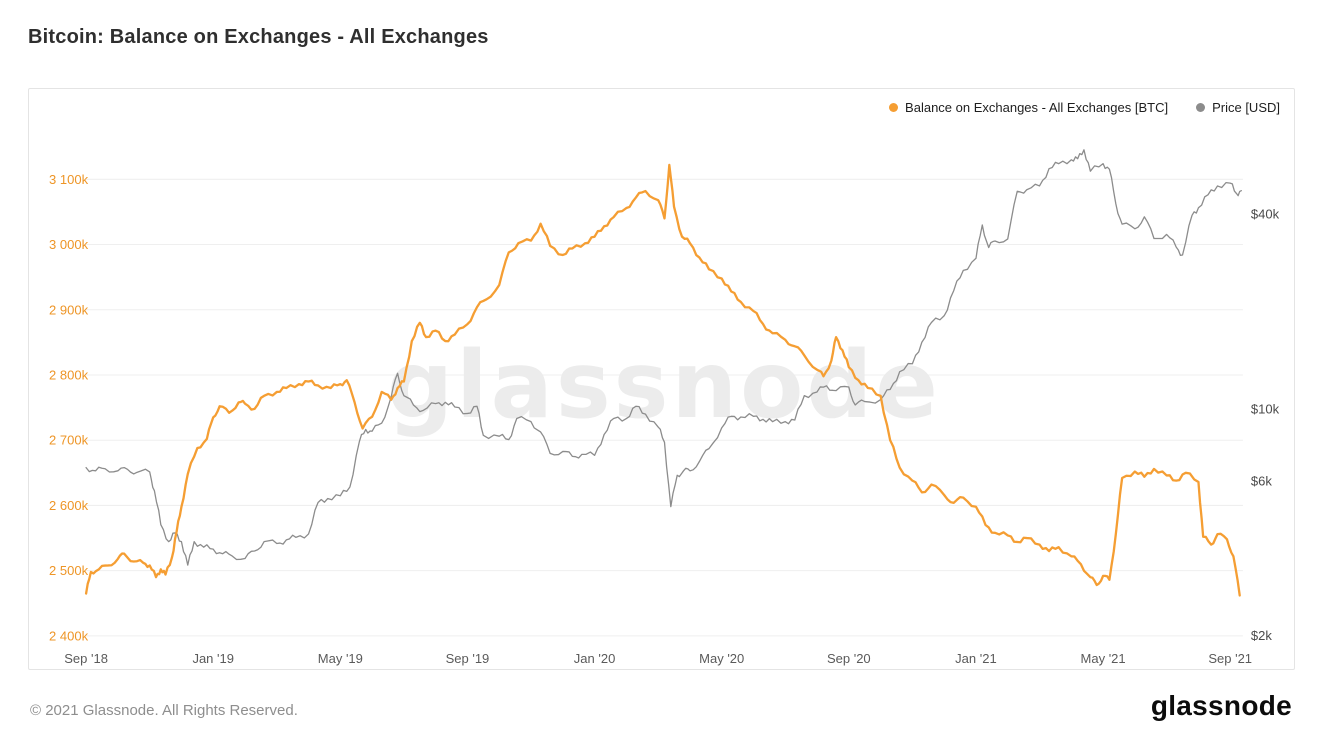 This screenshot has width=1320, height=743. Describe the element at coordinates (69, 179) in the screenshot. I see `svg-text: 3 100k` at that location.